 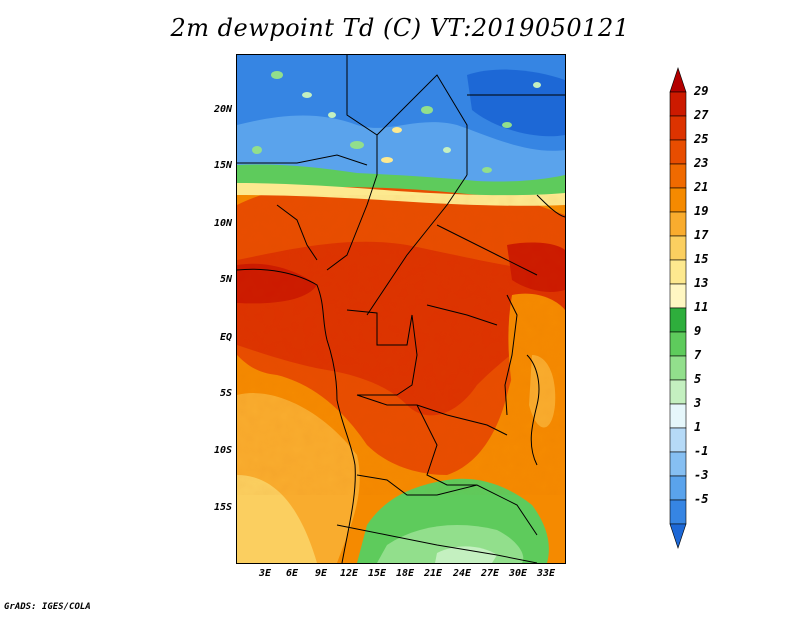 I want to click on lat-label-5n: 5N, so click(x=225, y=279).